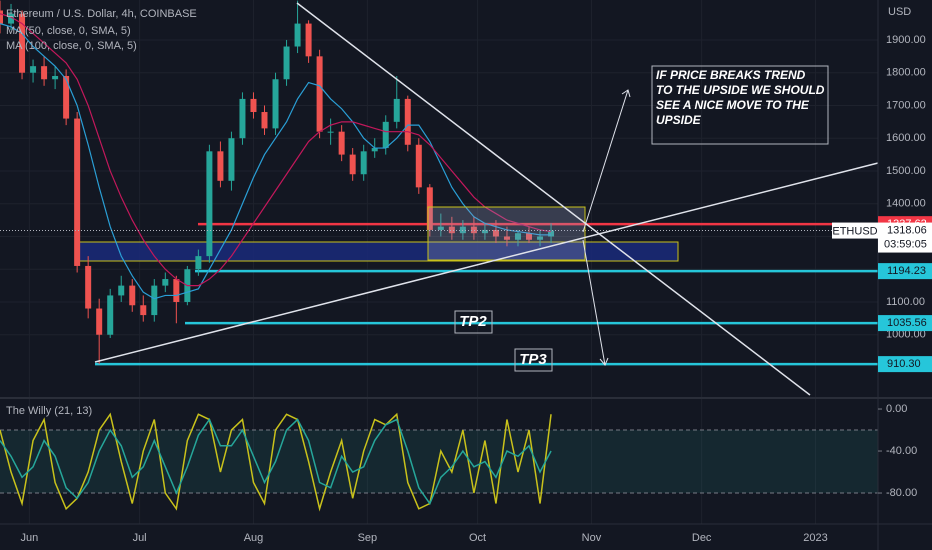 The height and width of the screenshot is (550, 932). I want to click on x-tick-label: Nov, so click(592, 538).